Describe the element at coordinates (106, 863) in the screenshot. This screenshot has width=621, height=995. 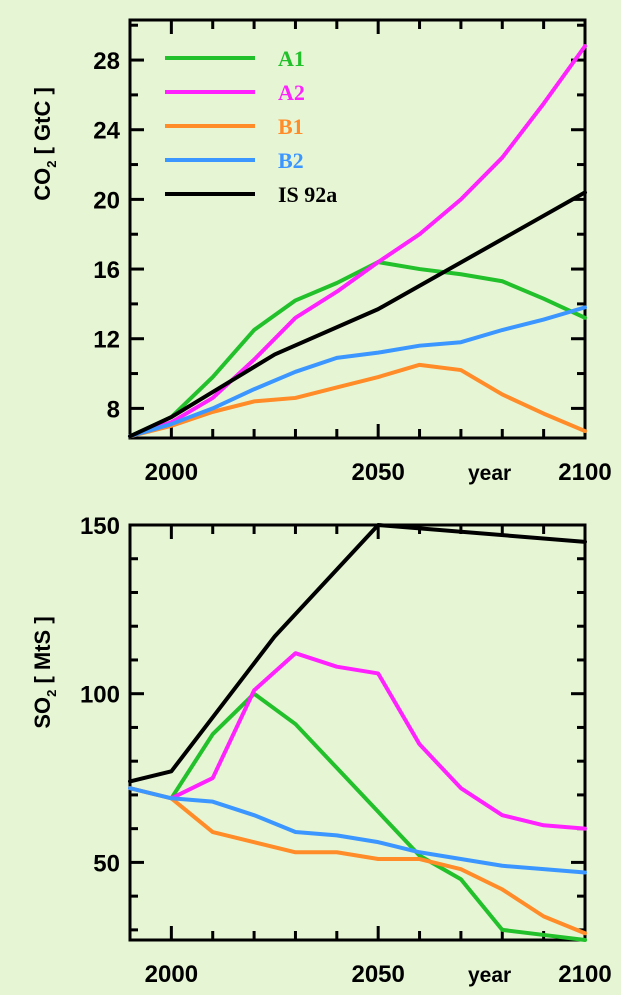
I see `so2-y-tick-label: 50` at that location.